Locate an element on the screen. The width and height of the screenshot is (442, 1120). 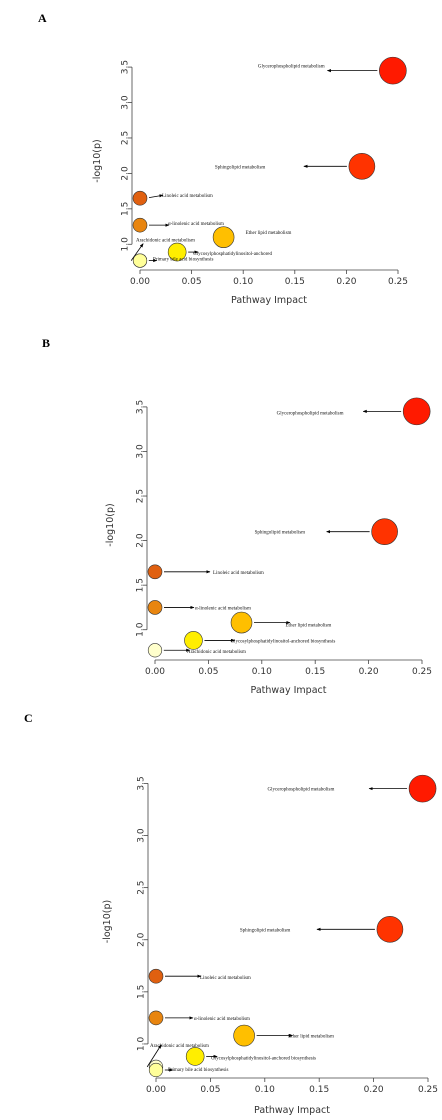
panel-label: B is located at coordinates (46, 343).